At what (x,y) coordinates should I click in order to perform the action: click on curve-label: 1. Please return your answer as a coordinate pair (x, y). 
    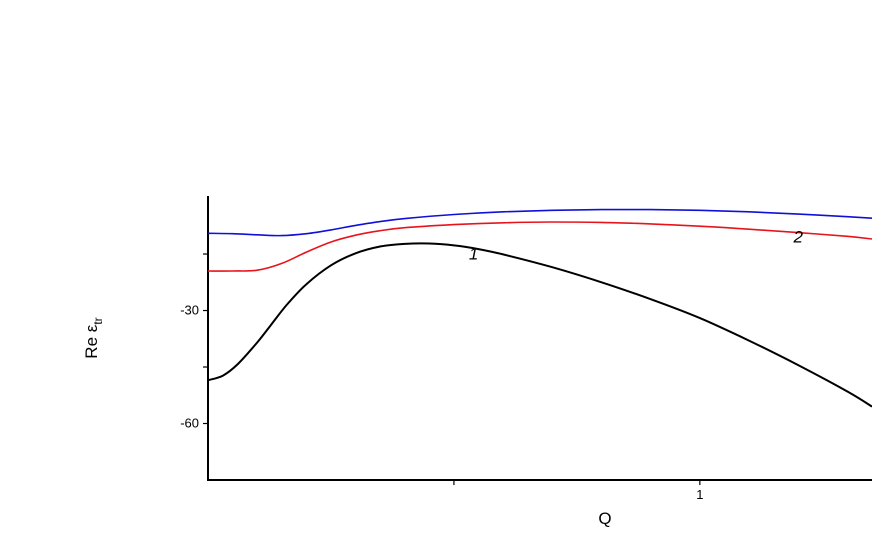
    Looking at the image, I should click on (473, 254).